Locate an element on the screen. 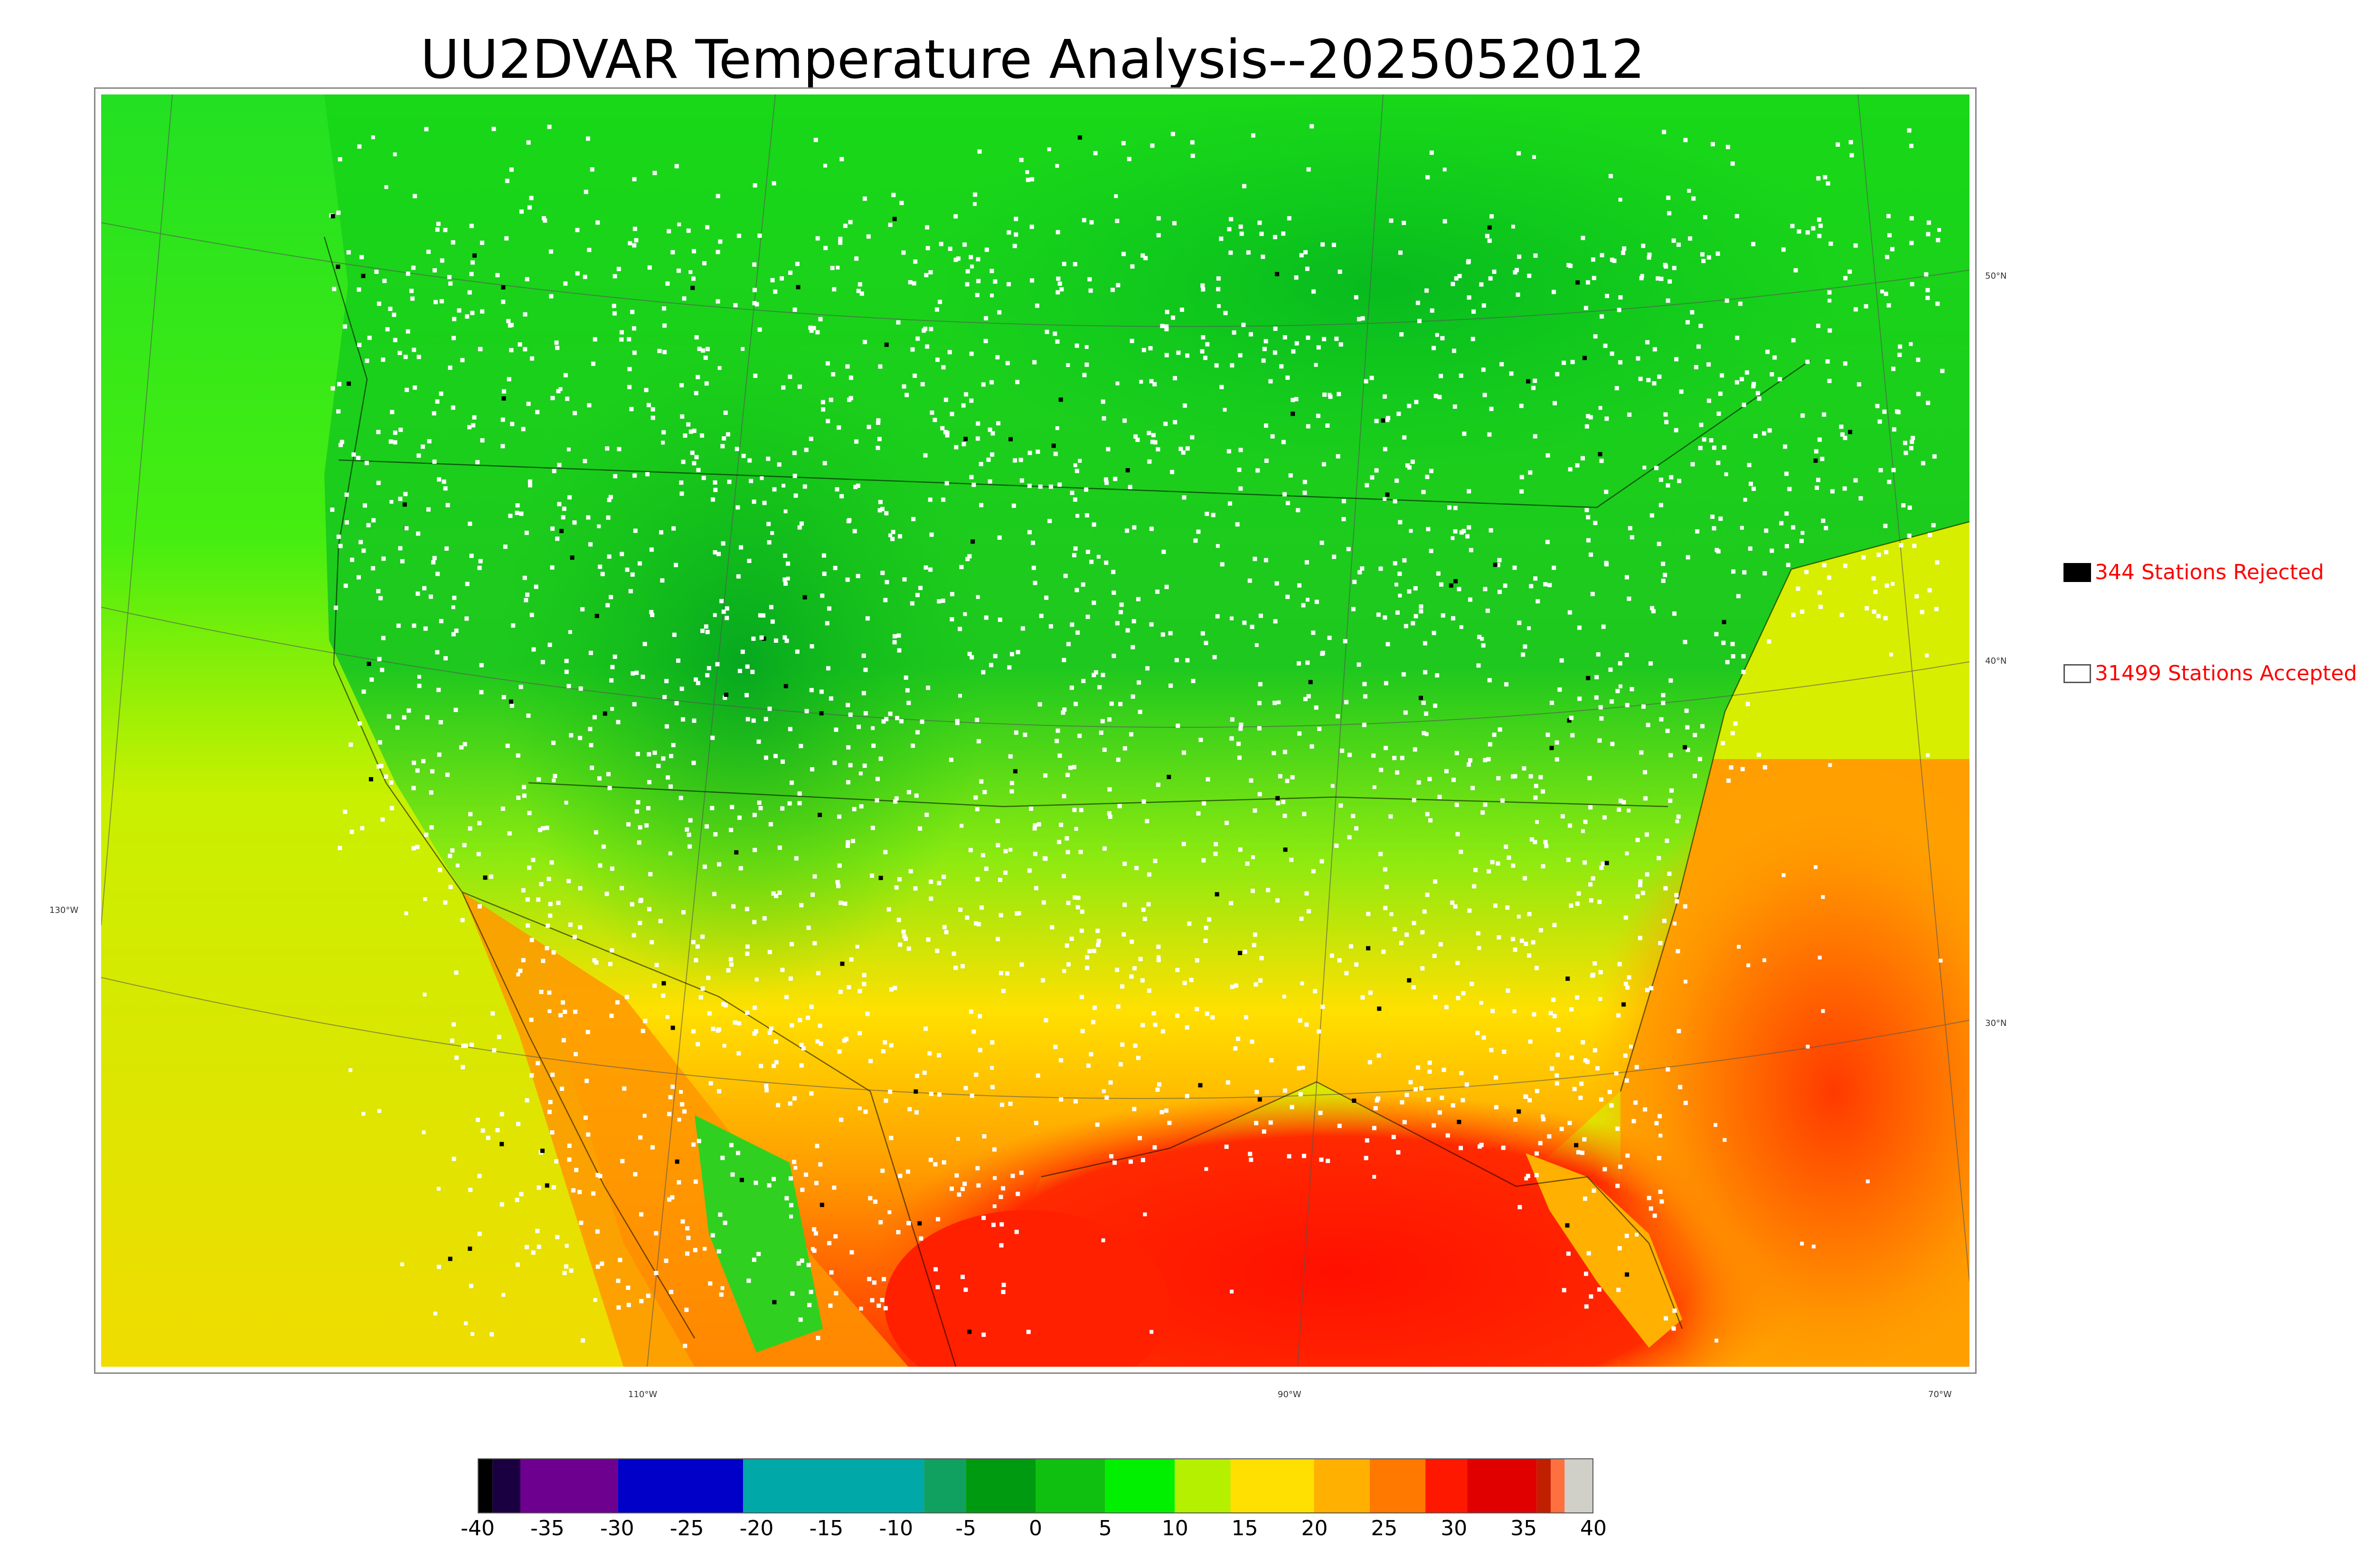  accepted-label: 31499 Stations Accepted is located at coordinates (2226, 673).